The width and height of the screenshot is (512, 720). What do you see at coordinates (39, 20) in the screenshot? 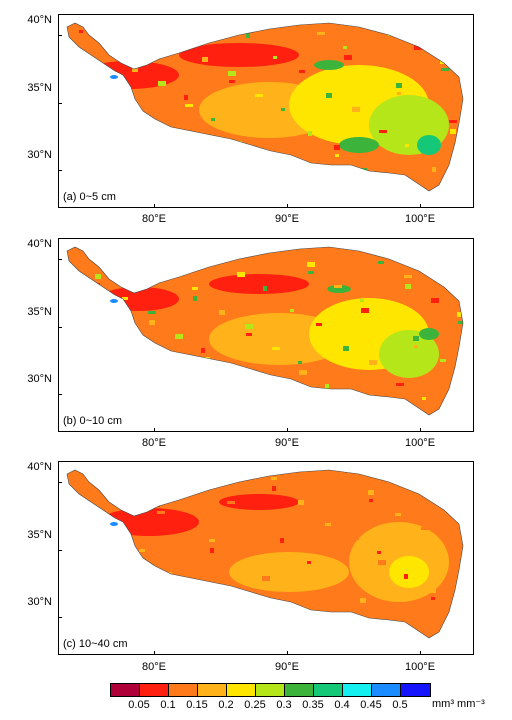
I see `ytick-40n-a: 40°N` at bounding box center [39, 20].